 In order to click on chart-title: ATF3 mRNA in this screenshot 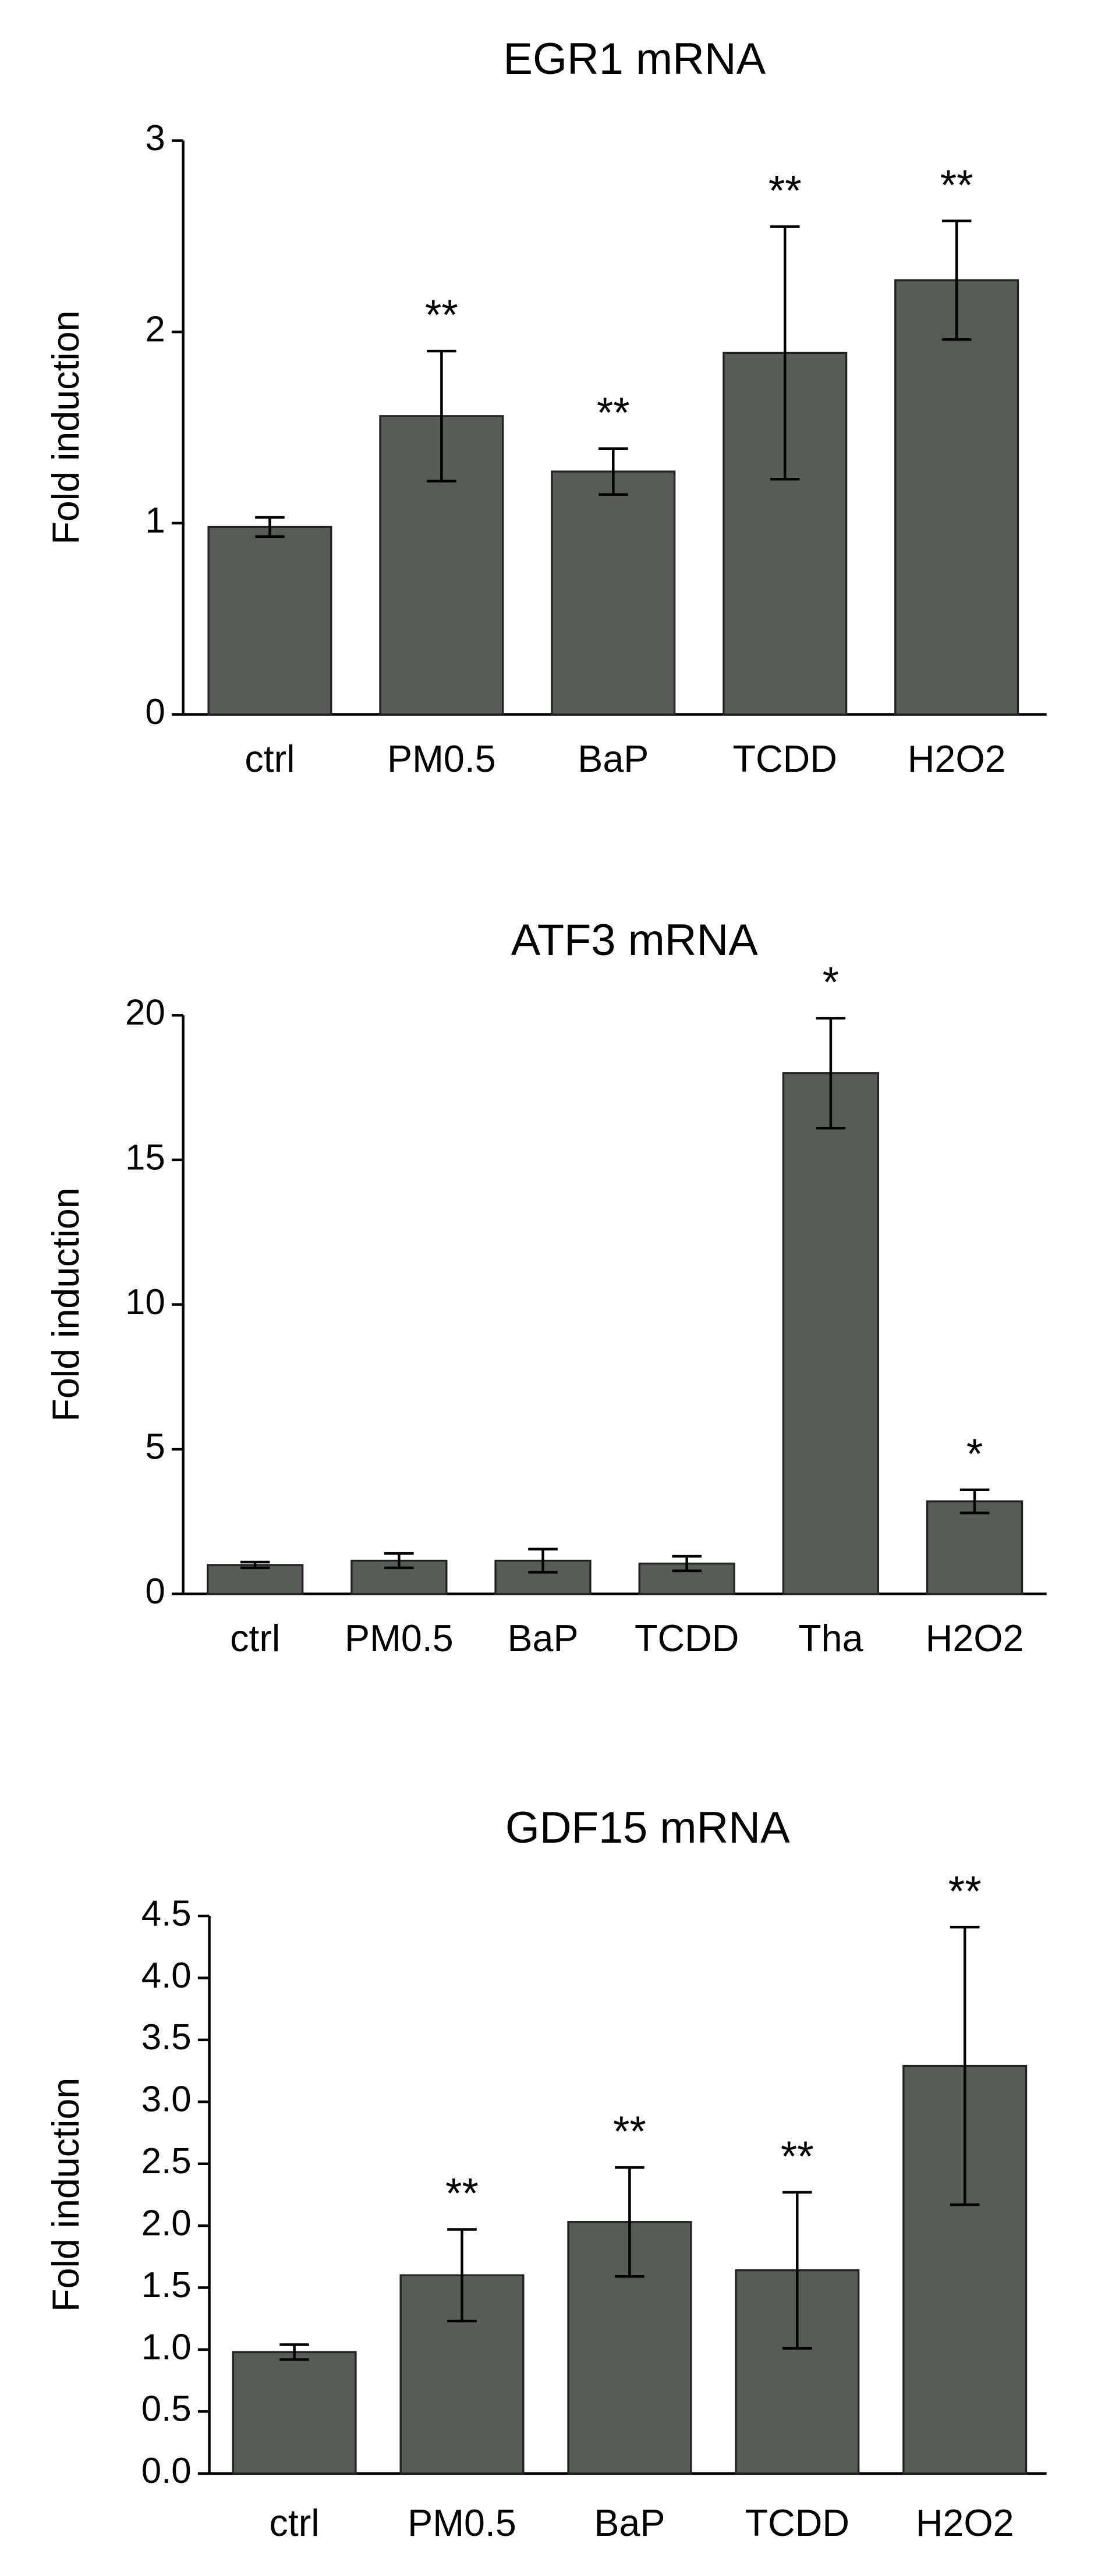, I will do `click(635, 941)`.